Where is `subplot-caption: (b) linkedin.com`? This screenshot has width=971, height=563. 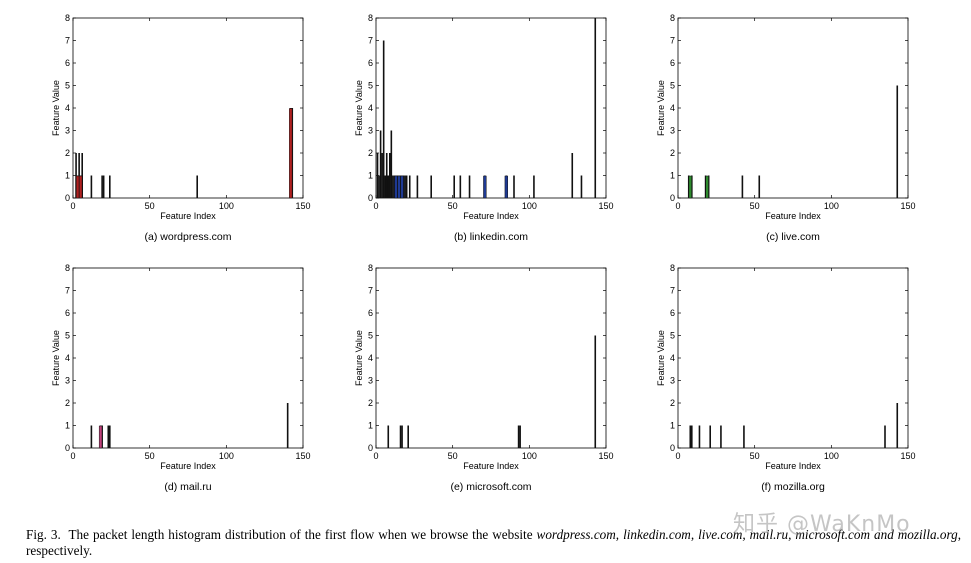
subplot-caption: (b) linkedin.com is located at coordinates (491, 237).